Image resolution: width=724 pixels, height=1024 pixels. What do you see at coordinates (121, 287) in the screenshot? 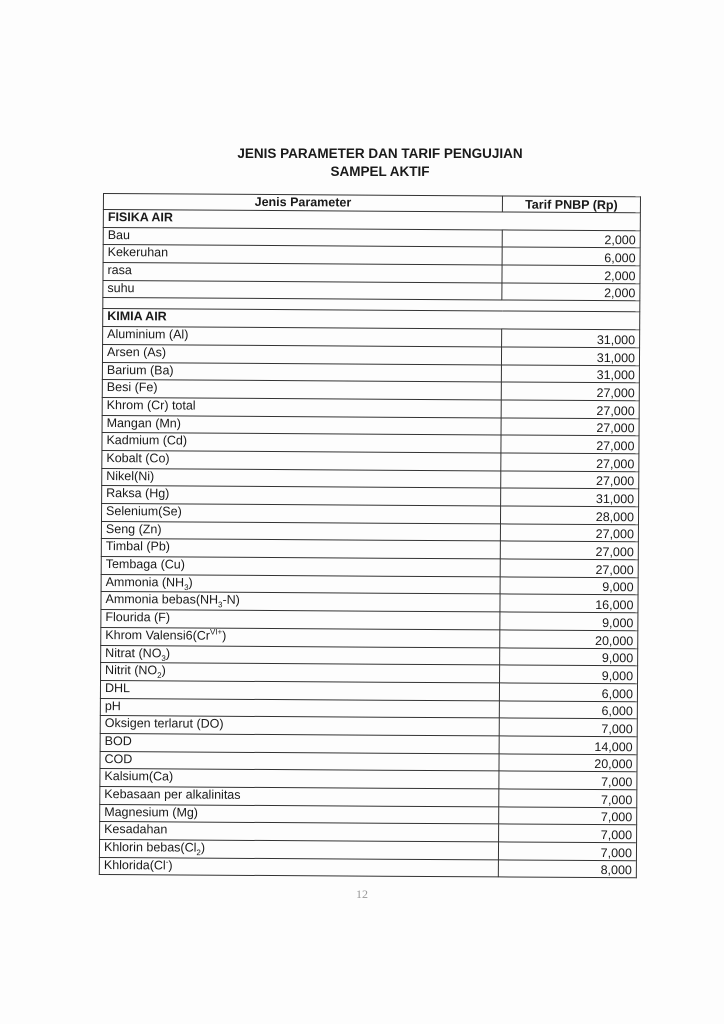
I see `parameter-label: suhu` at bounding box center [121, 287].